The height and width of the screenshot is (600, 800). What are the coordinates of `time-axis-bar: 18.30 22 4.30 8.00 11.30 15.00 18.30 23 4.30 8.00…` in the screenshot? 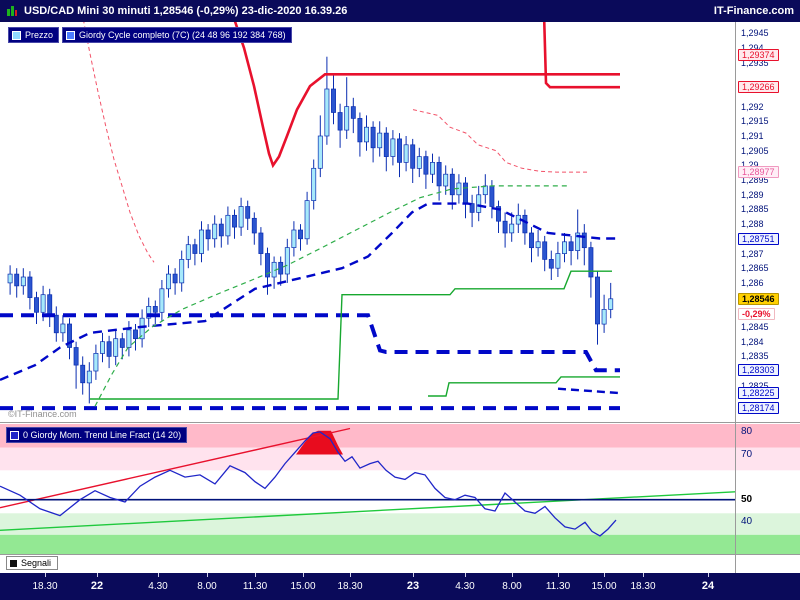 It's located at (400, 586).